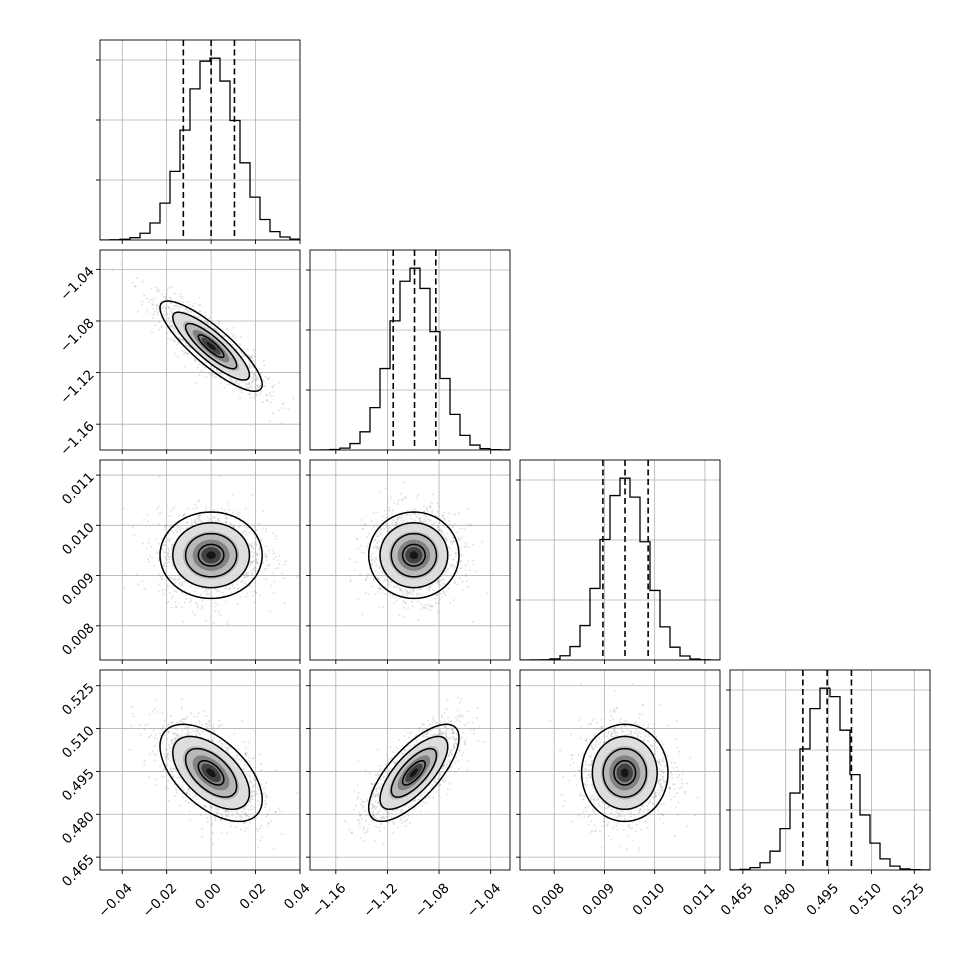 The image size is (970, 970). What do you see at coordinates (200, 140) in the screenshot?
I see `panel-frame` at bounding box center [200, 140].